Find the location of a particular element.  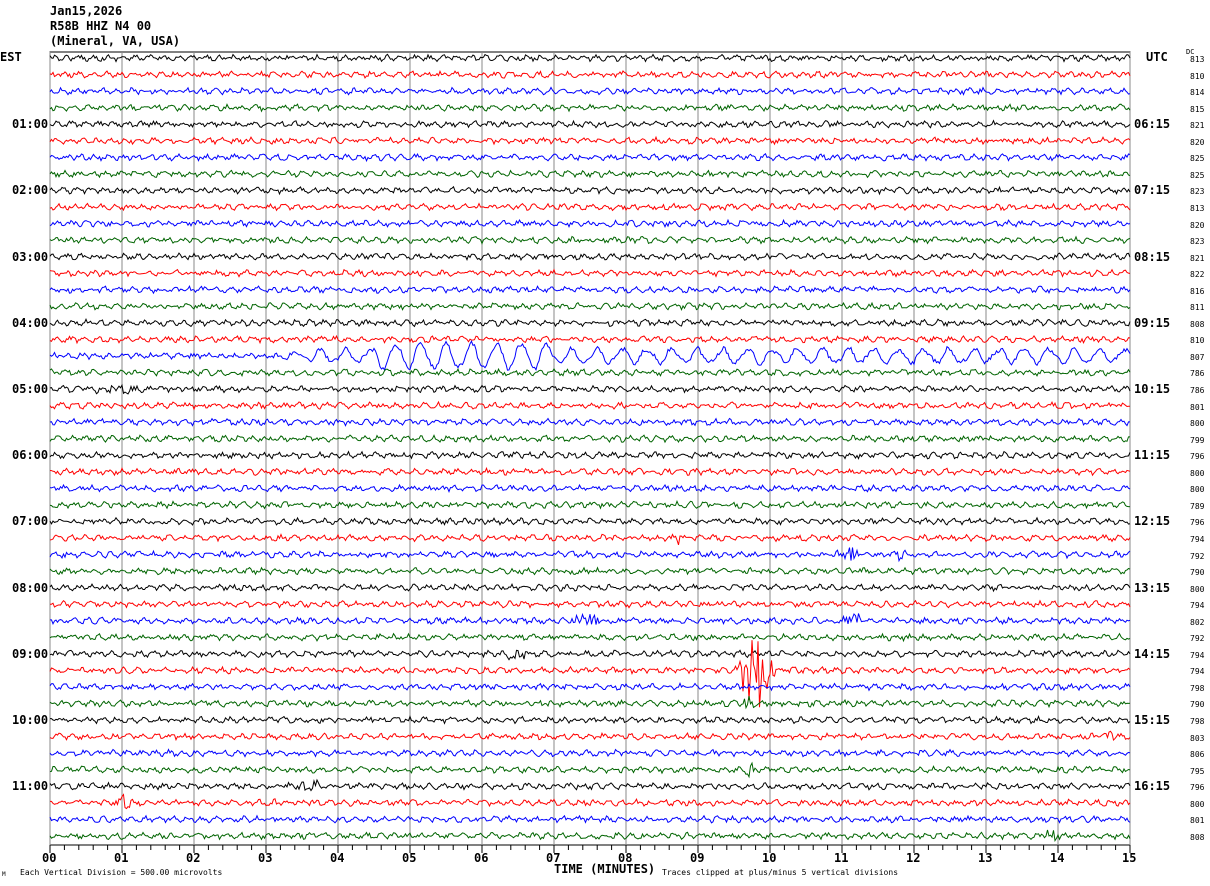

dc-offset: 799 is located at coordinates (1197, 440).